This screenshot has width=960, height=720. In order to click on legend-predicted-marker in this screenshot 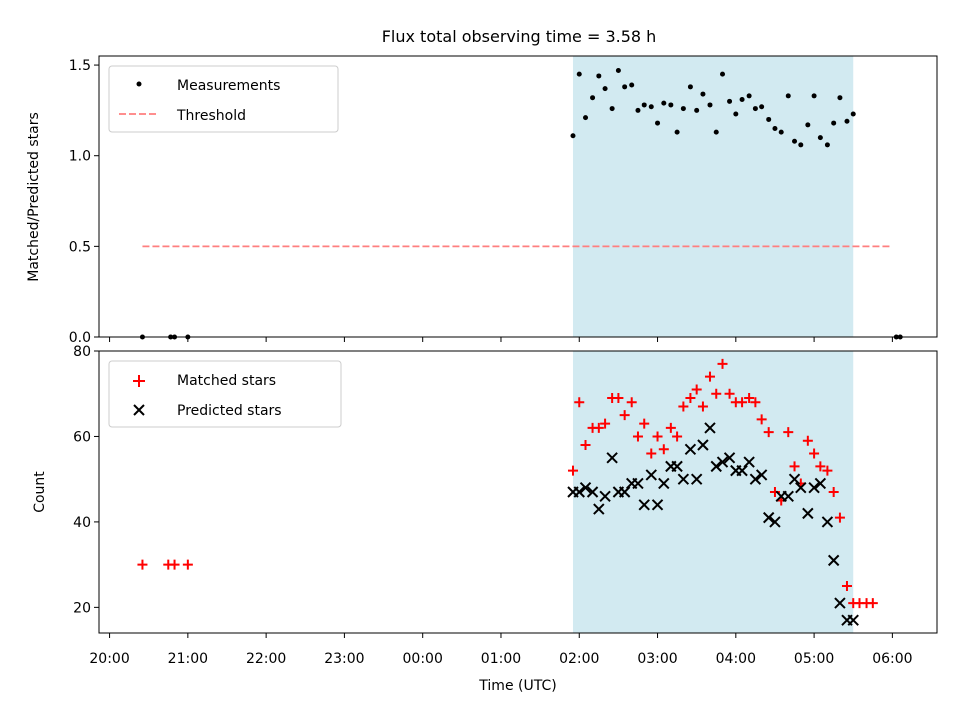, I will do `click(139, 410)`.